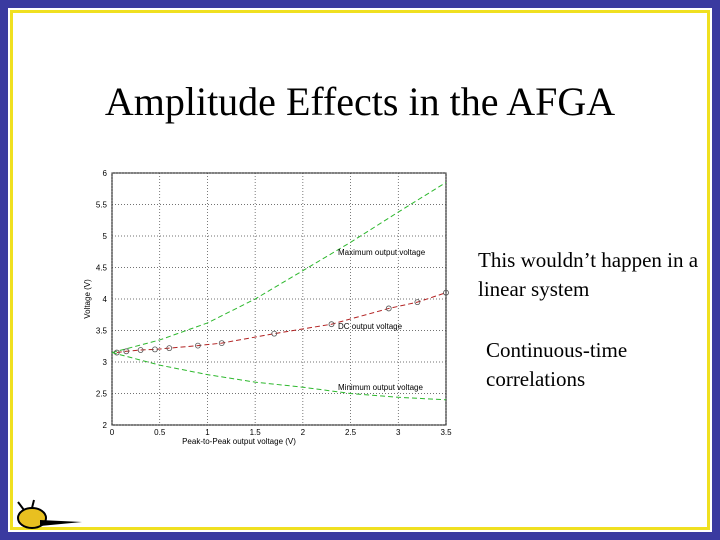 This screenshot has height=540, width=720. What do you see at coordinates (105, 299) in the screenshot?
I see `y-tick-label: 4` at bounding box center [105, 299].